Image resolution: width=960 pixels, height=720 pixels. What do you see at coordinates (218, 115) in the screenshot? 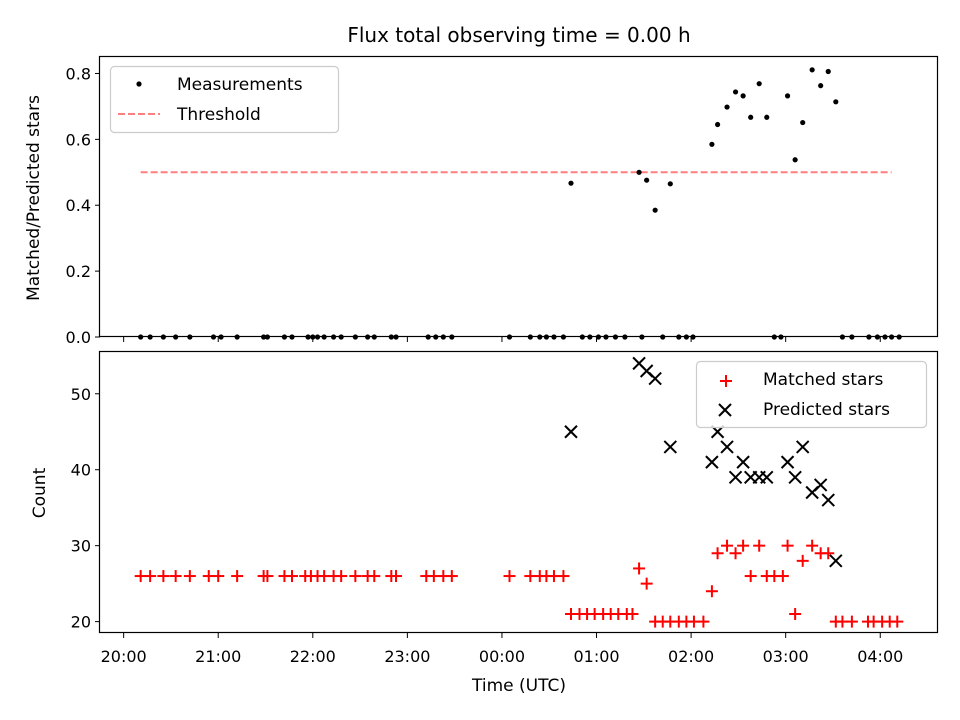
I see `legend-threshold-label: Threshold` at bounding box center [218, 115].